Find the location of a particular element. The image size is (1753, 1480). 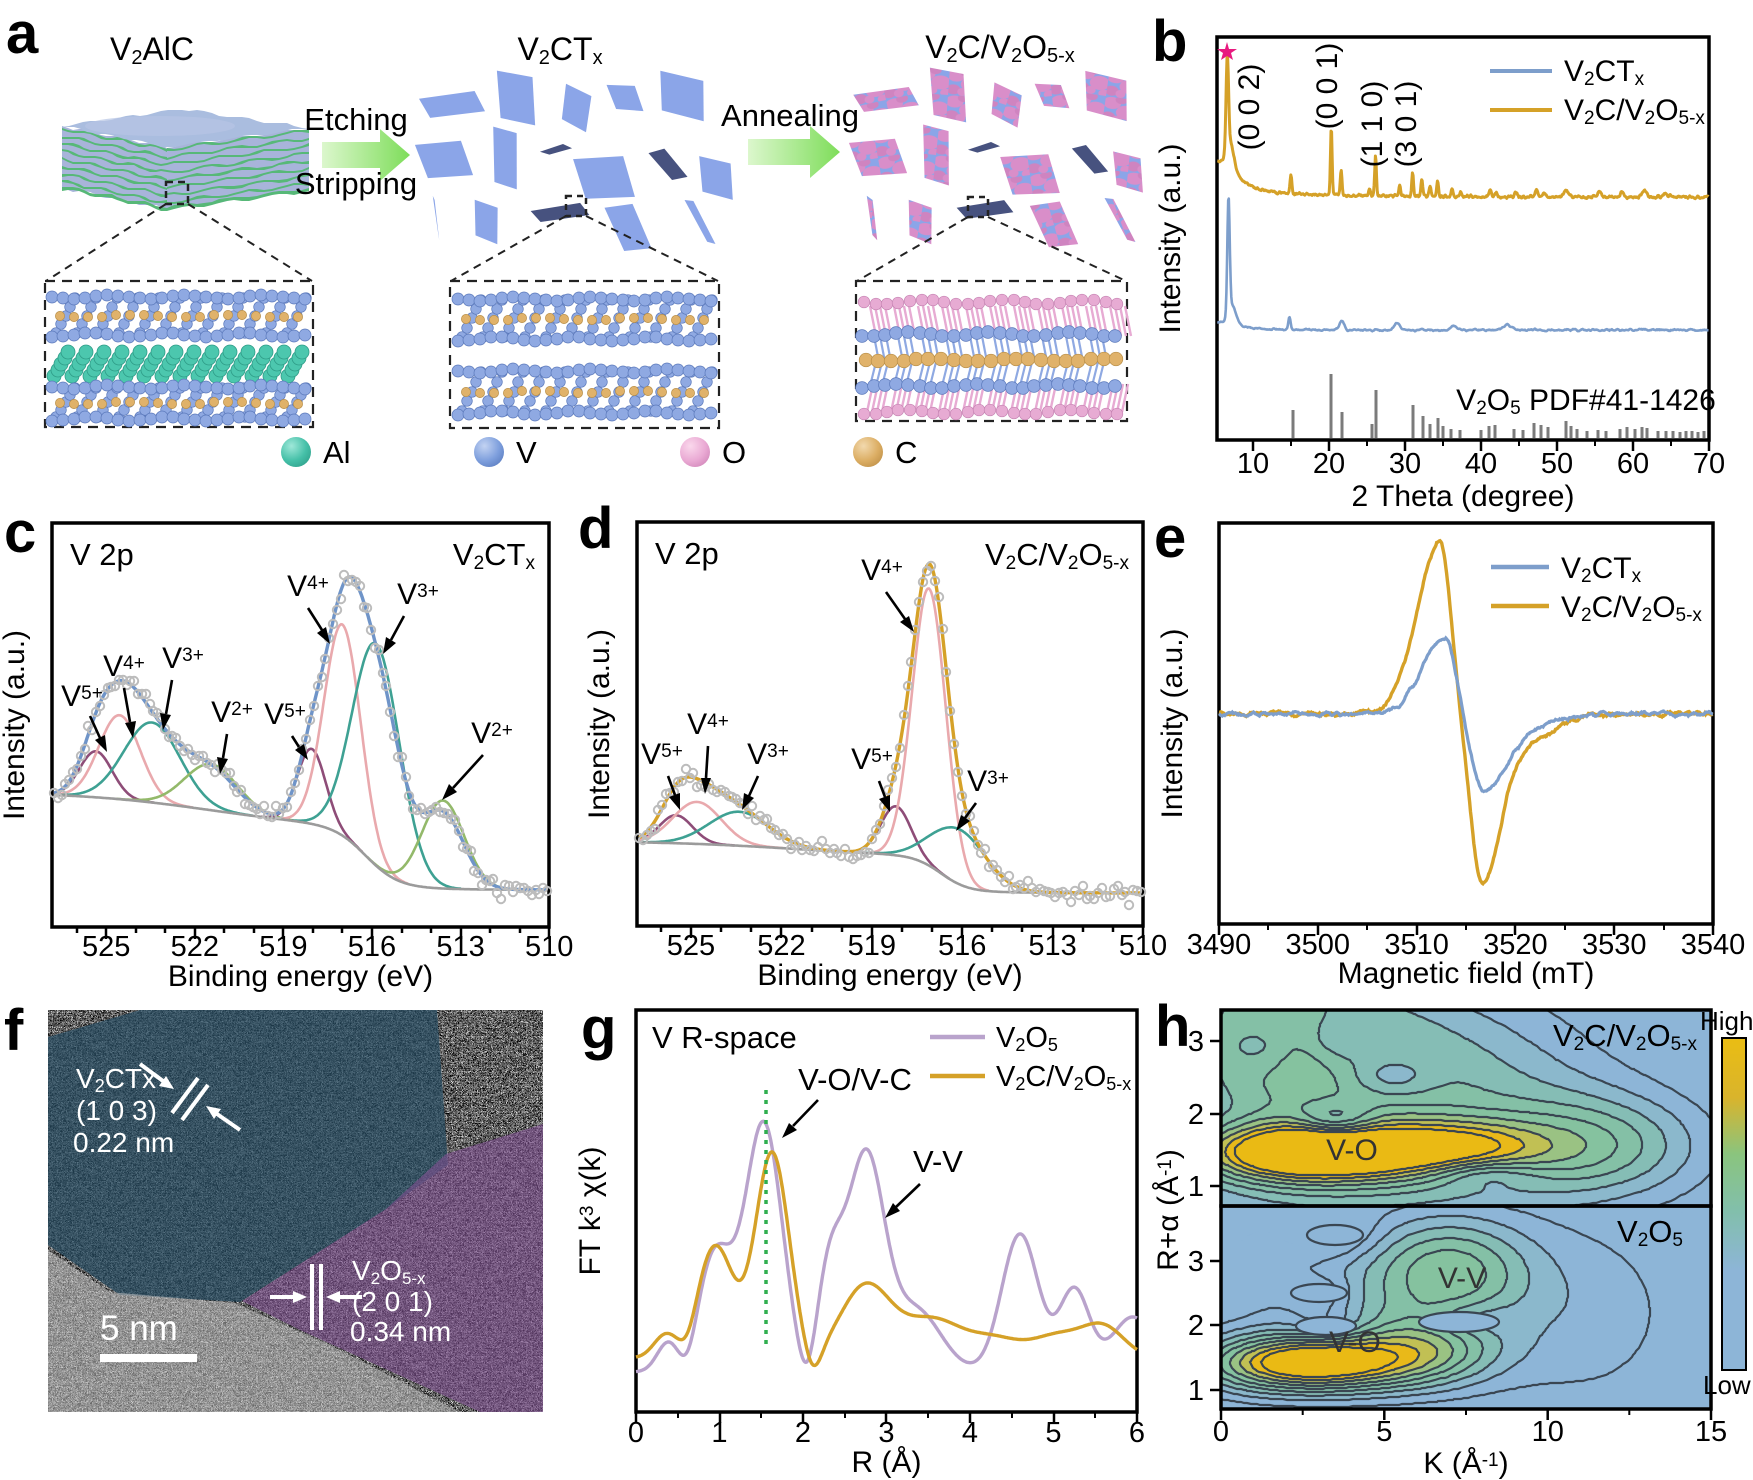

svg-text: 3500 is located at coordinates (1318, 945).